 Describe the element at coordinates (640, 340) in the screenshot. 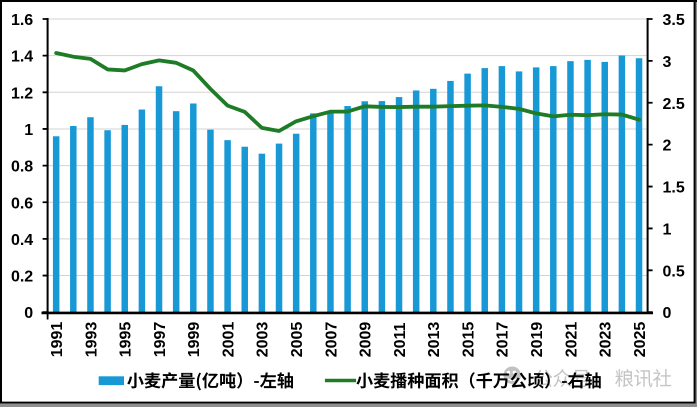

I see `svg-text: 2025` at that location.